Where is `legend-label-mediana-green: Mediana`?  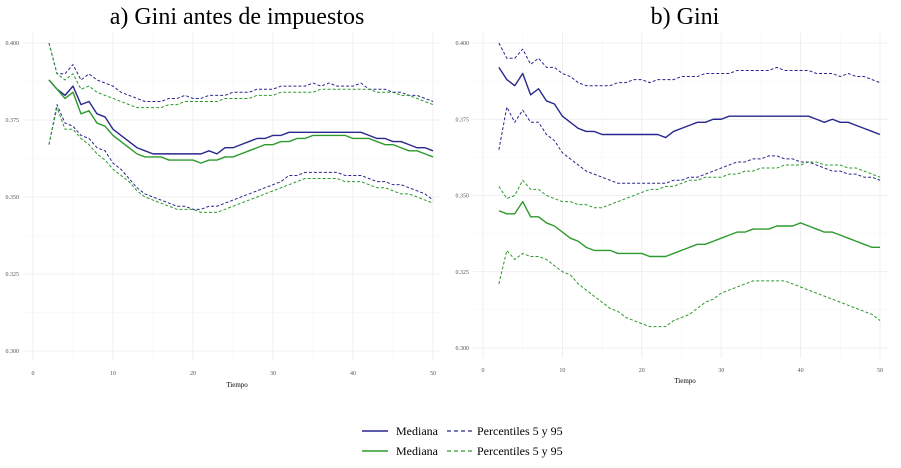 legend-label-mediana-green: Mediana is located at coordinates (417, 451).